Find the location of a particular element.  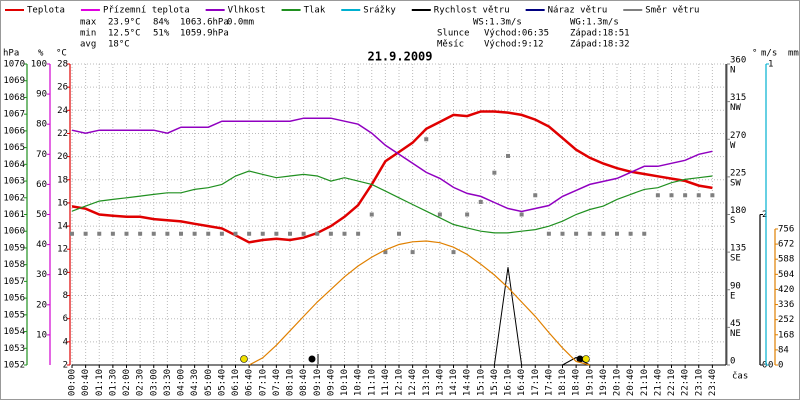

legend-label: Rychlost větru is located at coordinates (472, 11).